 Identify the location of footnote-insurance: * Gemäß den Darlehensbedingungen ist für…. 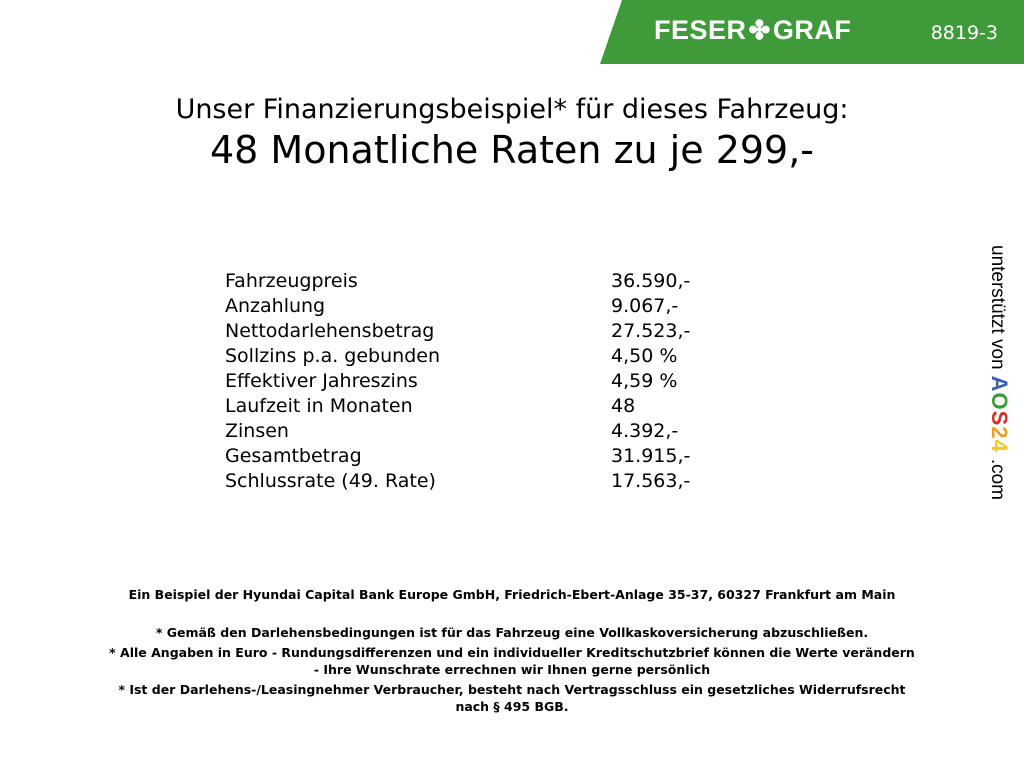
(512, 632).